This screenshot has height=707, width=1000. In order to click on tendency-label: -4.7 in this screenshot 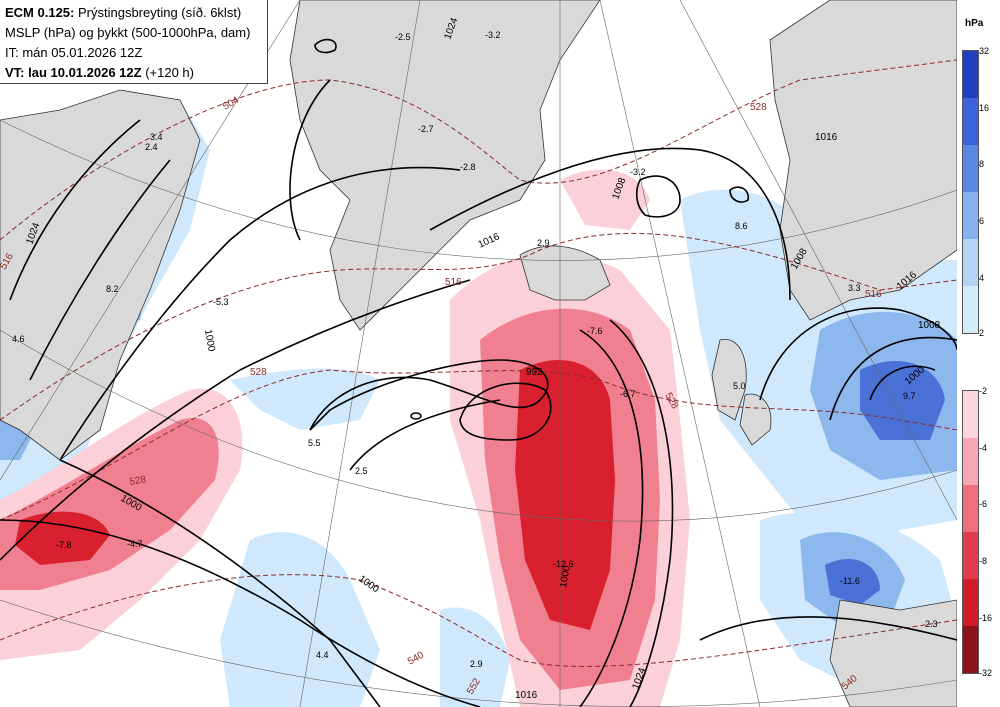, I will do `click(135, 544)`.